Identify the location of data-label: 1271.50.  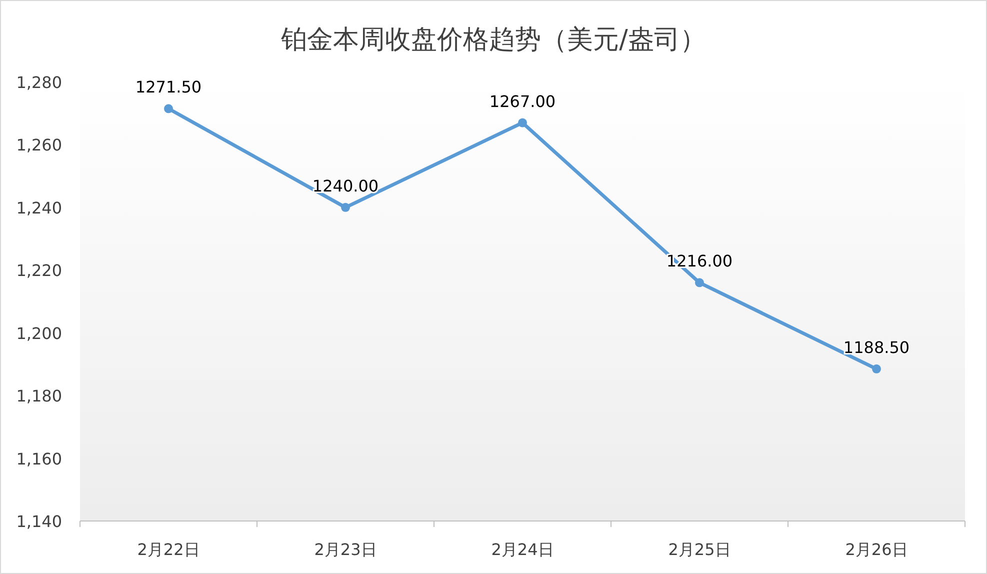
(168, 87).